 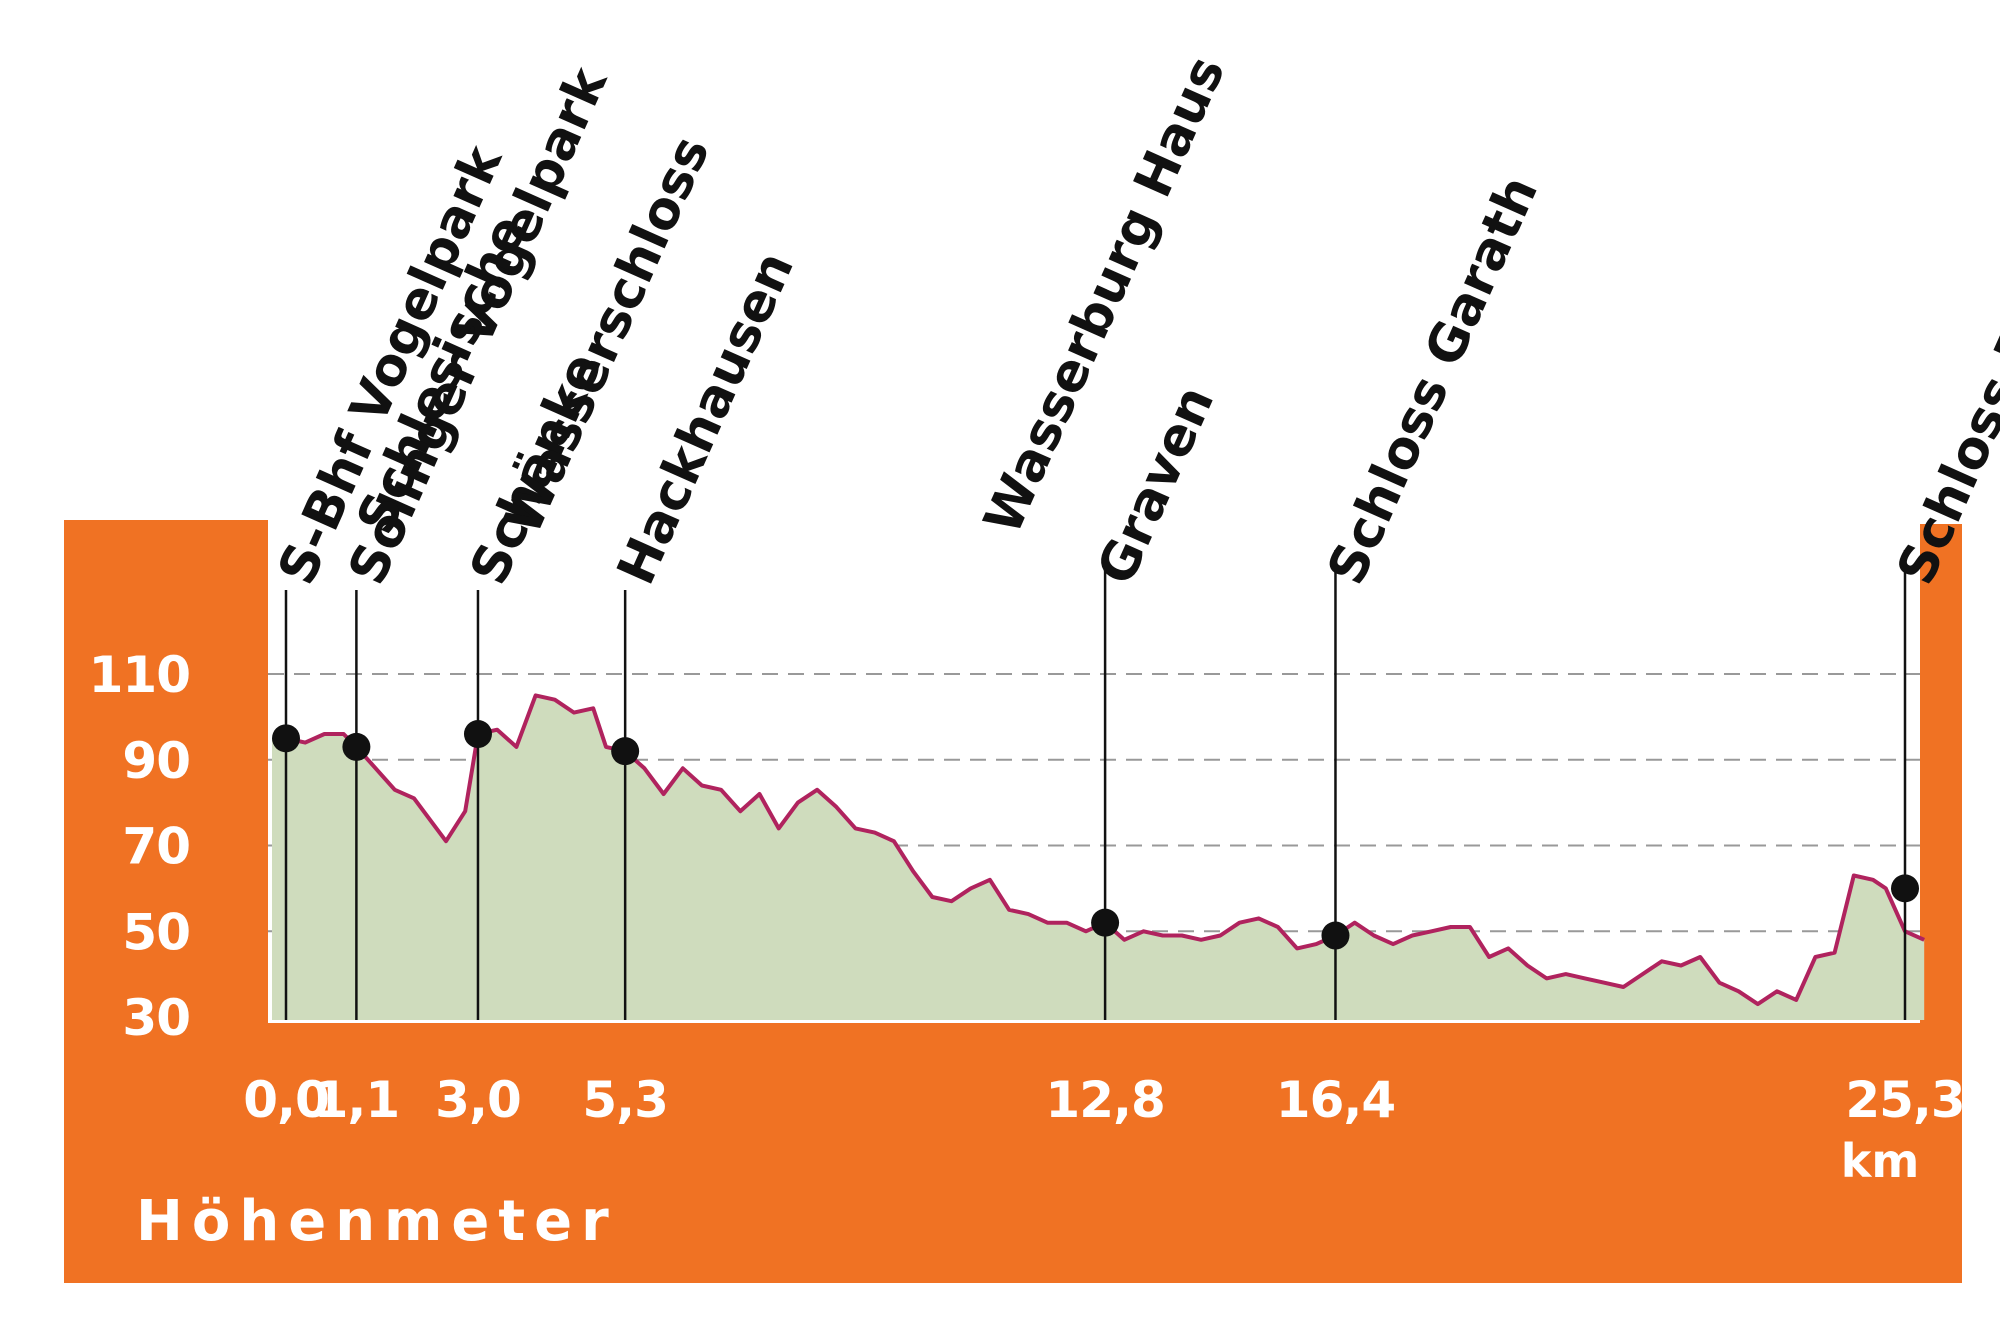 What do you see at coordinates (286, 1100) in the screenshot?
I see `x-tick-label-0: 0,0` at bounding box center [286, 1100].